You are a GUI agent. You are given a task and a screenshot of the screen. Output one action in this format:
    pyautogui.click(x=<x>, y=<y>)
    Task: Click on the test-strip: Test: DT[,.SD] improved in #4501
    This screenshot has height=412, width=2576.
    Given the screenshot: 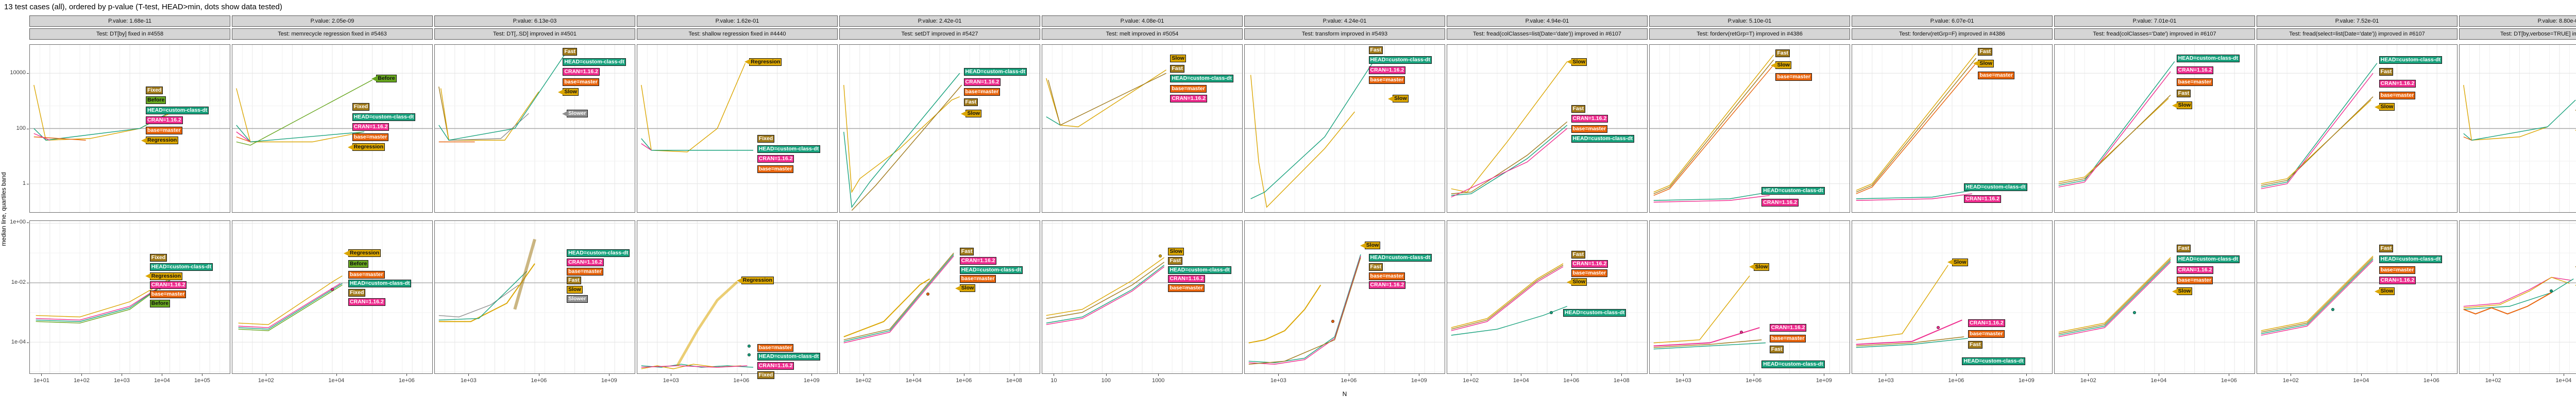 What is the action you would take?
    pyautogui.click(x=534, y=34)
    